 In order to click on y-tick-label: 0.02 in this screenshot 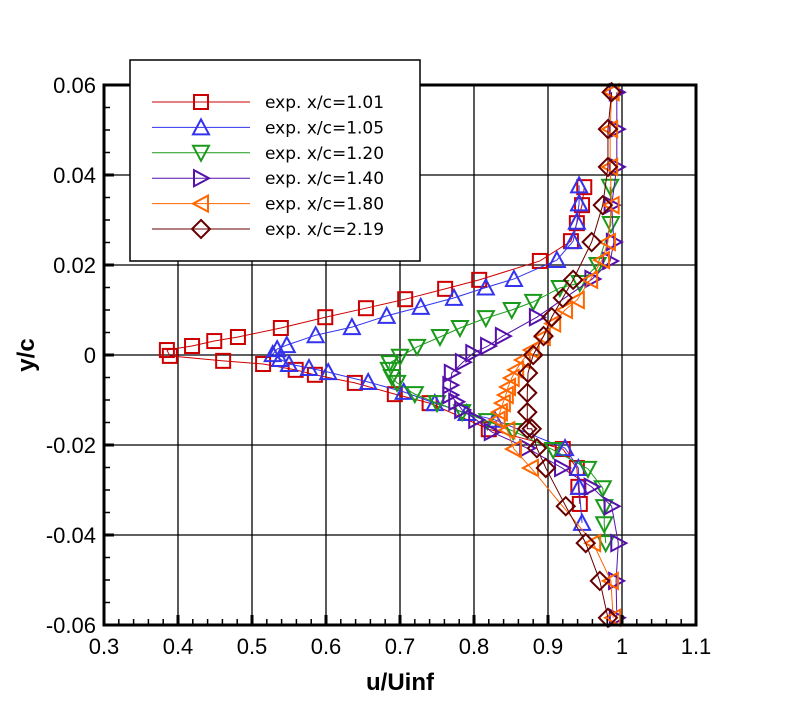, I will do `click(74, 265)`.